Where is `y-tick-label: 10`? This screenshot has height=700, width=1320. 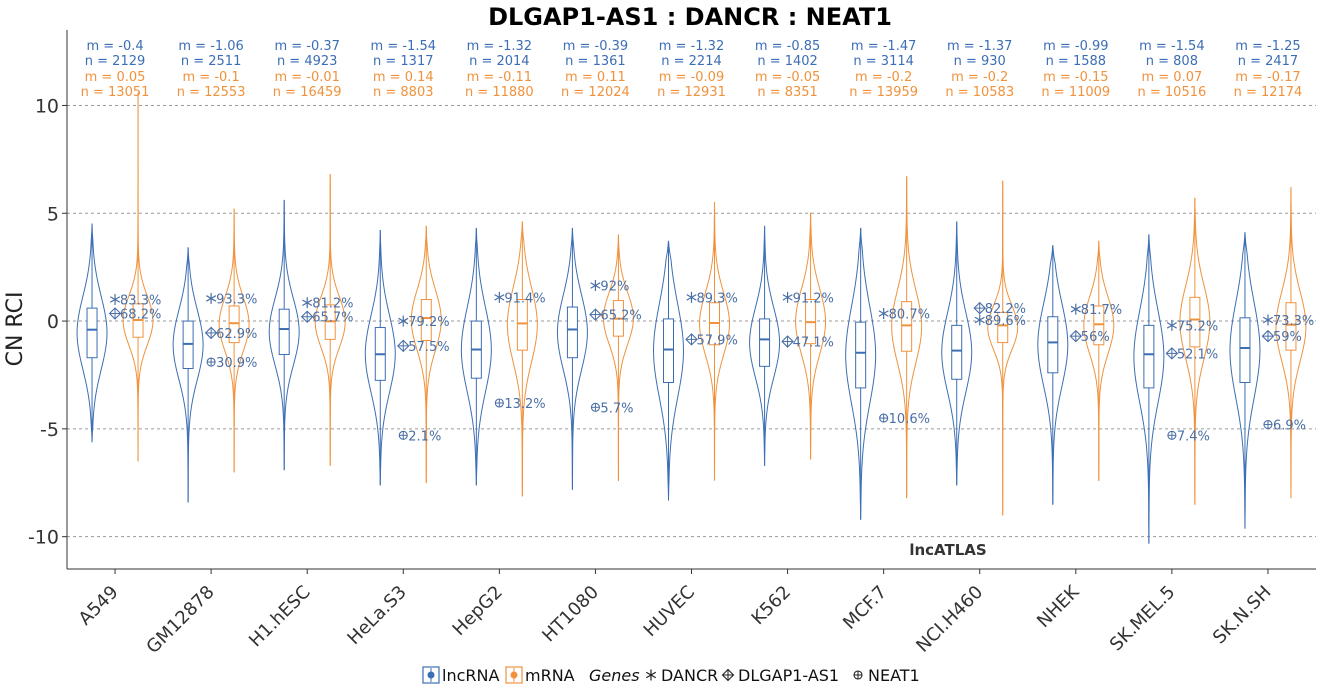
y-tick-label: 10 is located at coordinates (47, 106).